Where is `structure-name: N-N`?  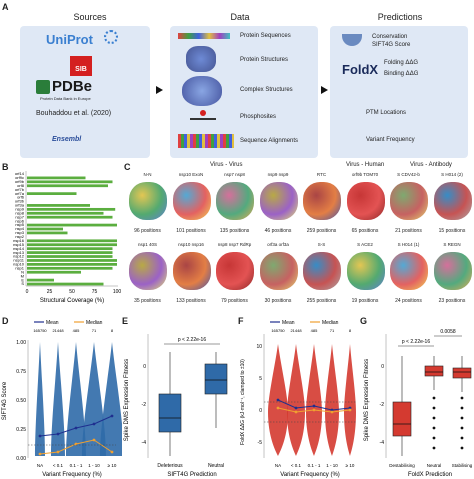 structure-name: N-N is located at coordinates (147, 174).